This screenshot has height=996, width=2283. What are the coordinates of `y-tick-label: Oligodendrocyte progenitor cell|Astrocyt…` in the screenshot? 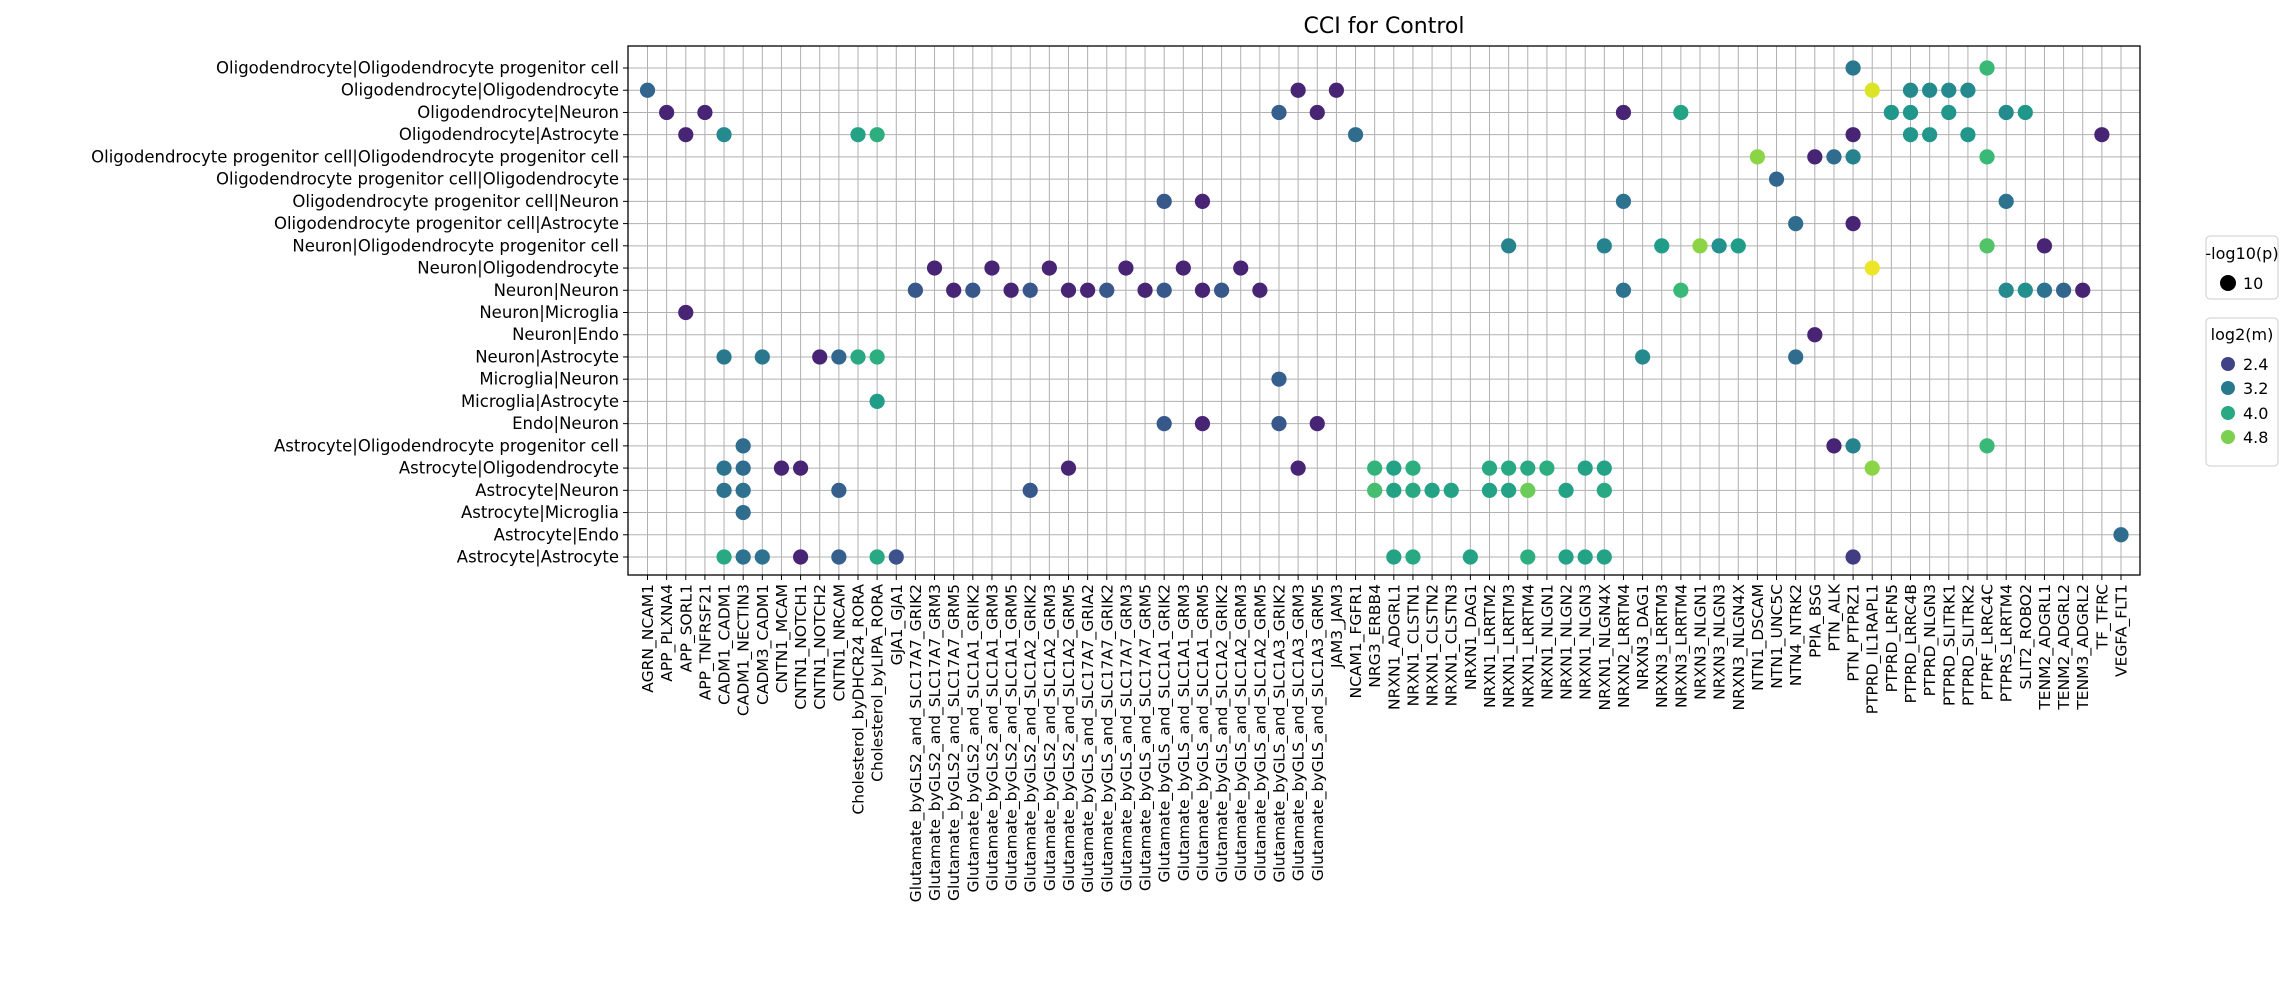 It's located at (446, 223).